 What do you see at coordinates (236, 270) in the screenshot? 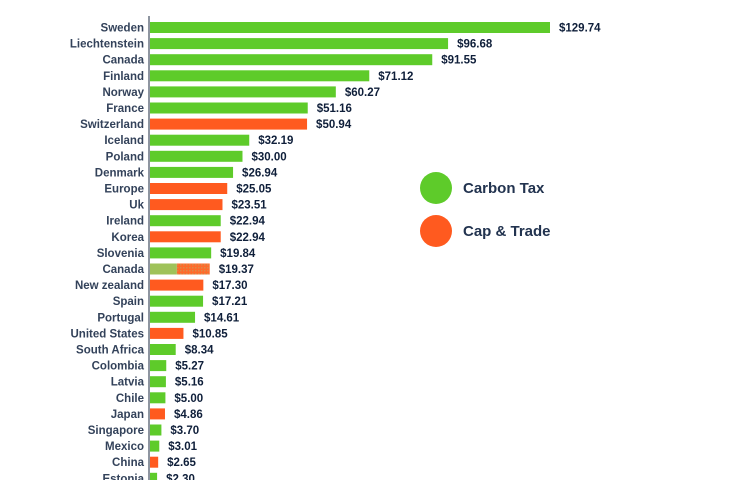
I see `value-label: $19.37` at bounding box center [236, 270].